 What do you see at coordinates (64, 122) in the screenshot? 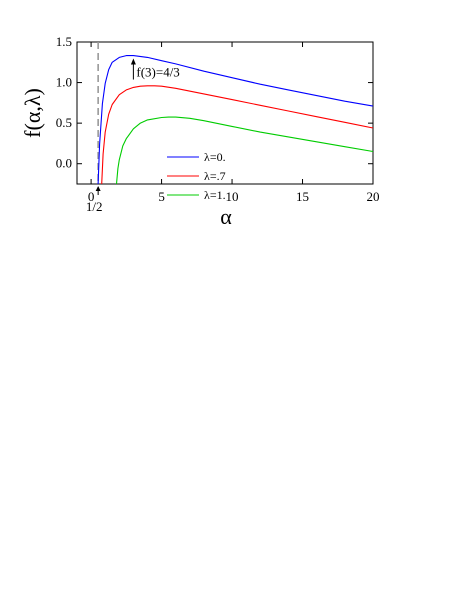
I see `y-tick-label: 0.5` at bounding box center [64, 122].